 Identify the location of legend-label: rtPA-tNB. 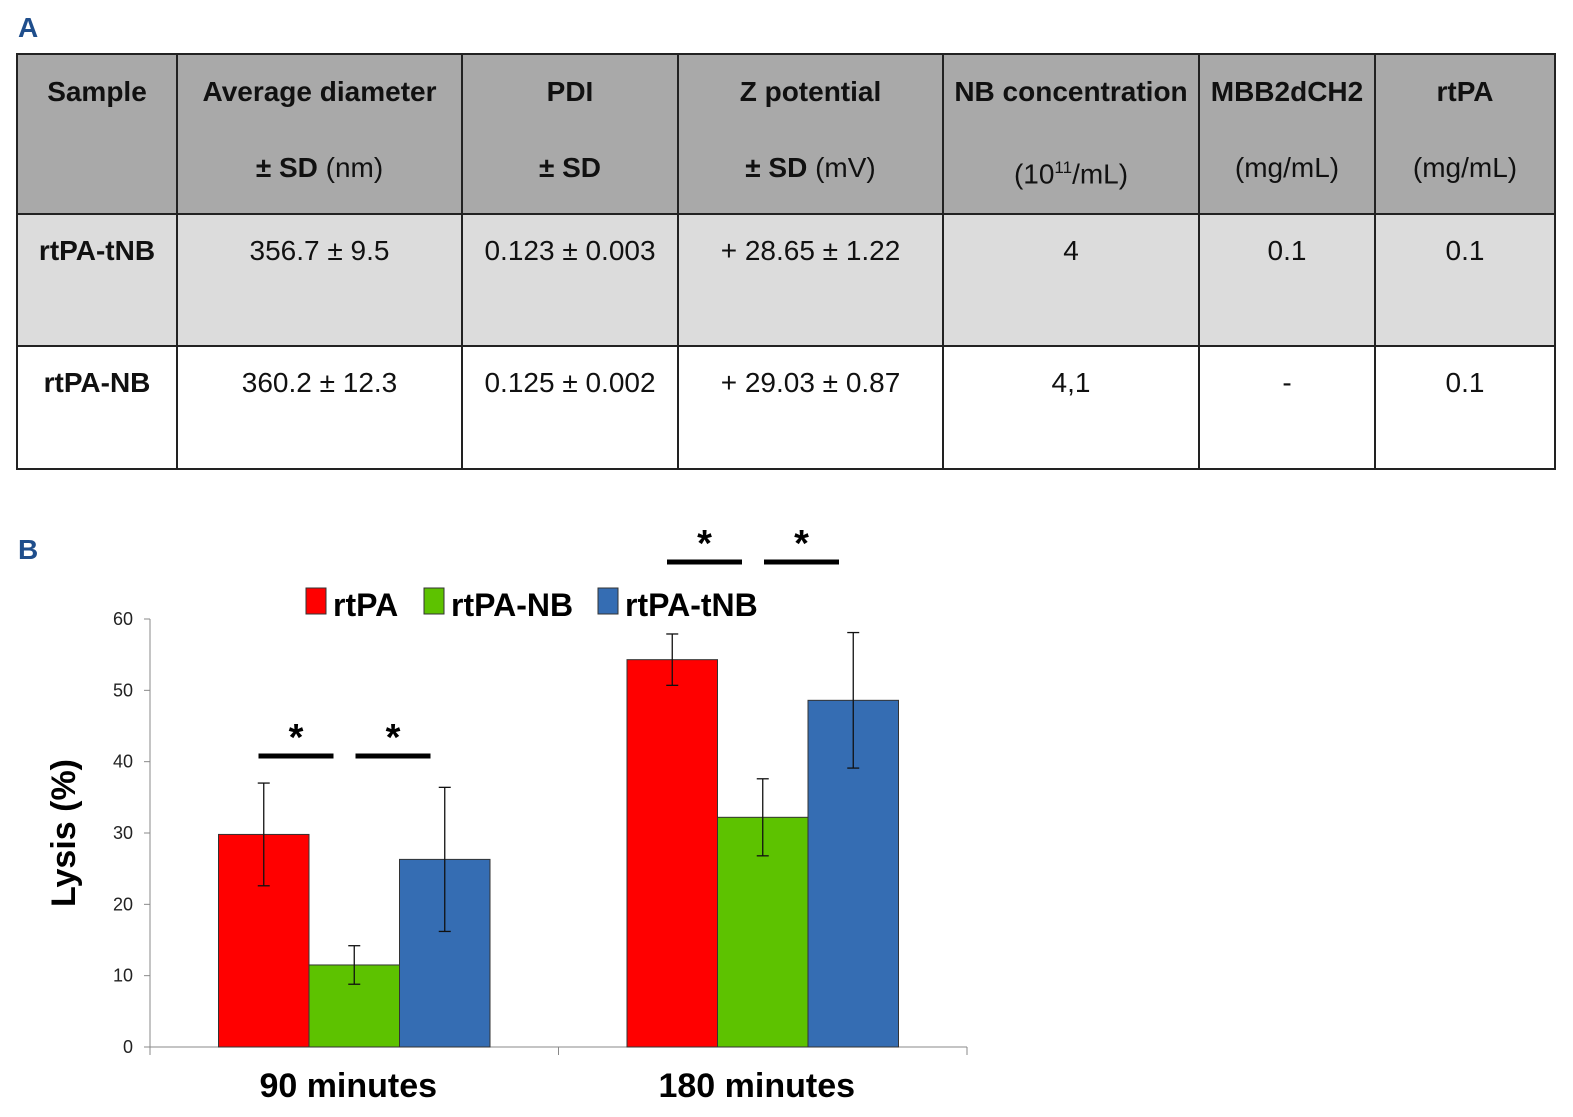
(691, 605).